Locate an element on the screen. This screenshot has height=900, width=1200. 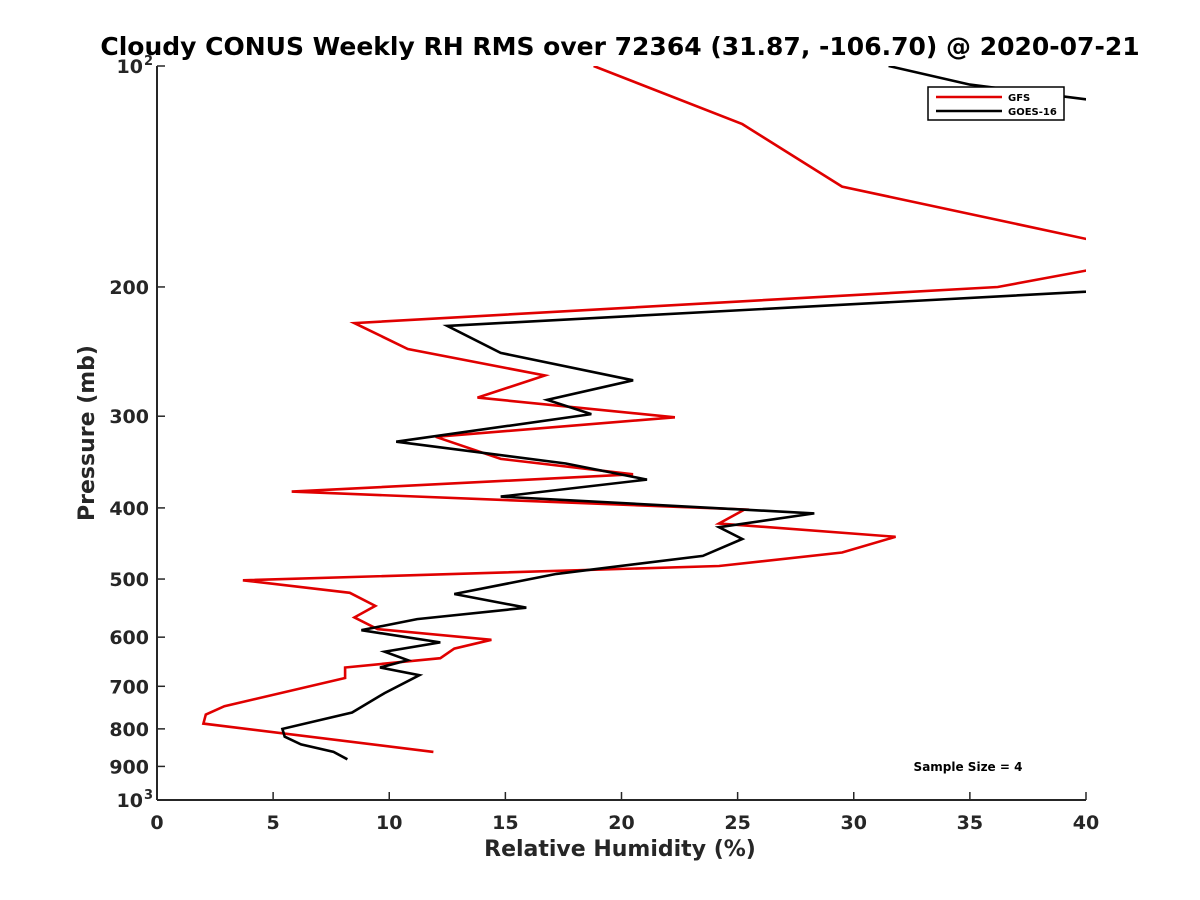
y-tick-label-300: 300 is located at coordinates (129, 417).